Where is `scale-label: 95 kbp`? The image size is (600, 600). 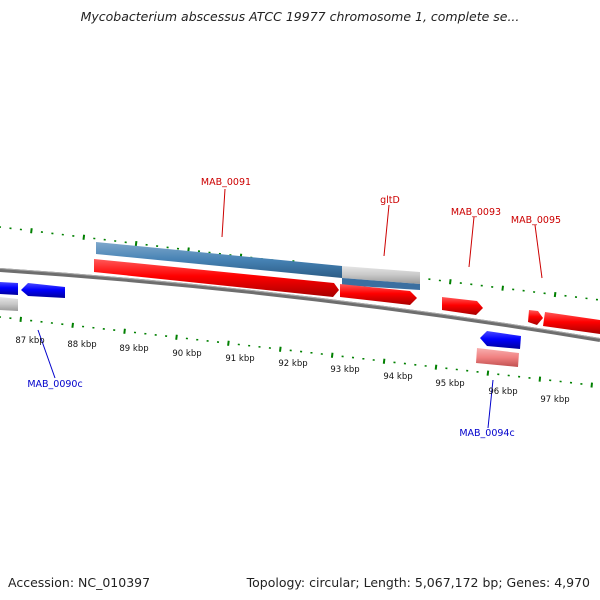 scale-label: 95 kbp is located at coordinates (449, 384).